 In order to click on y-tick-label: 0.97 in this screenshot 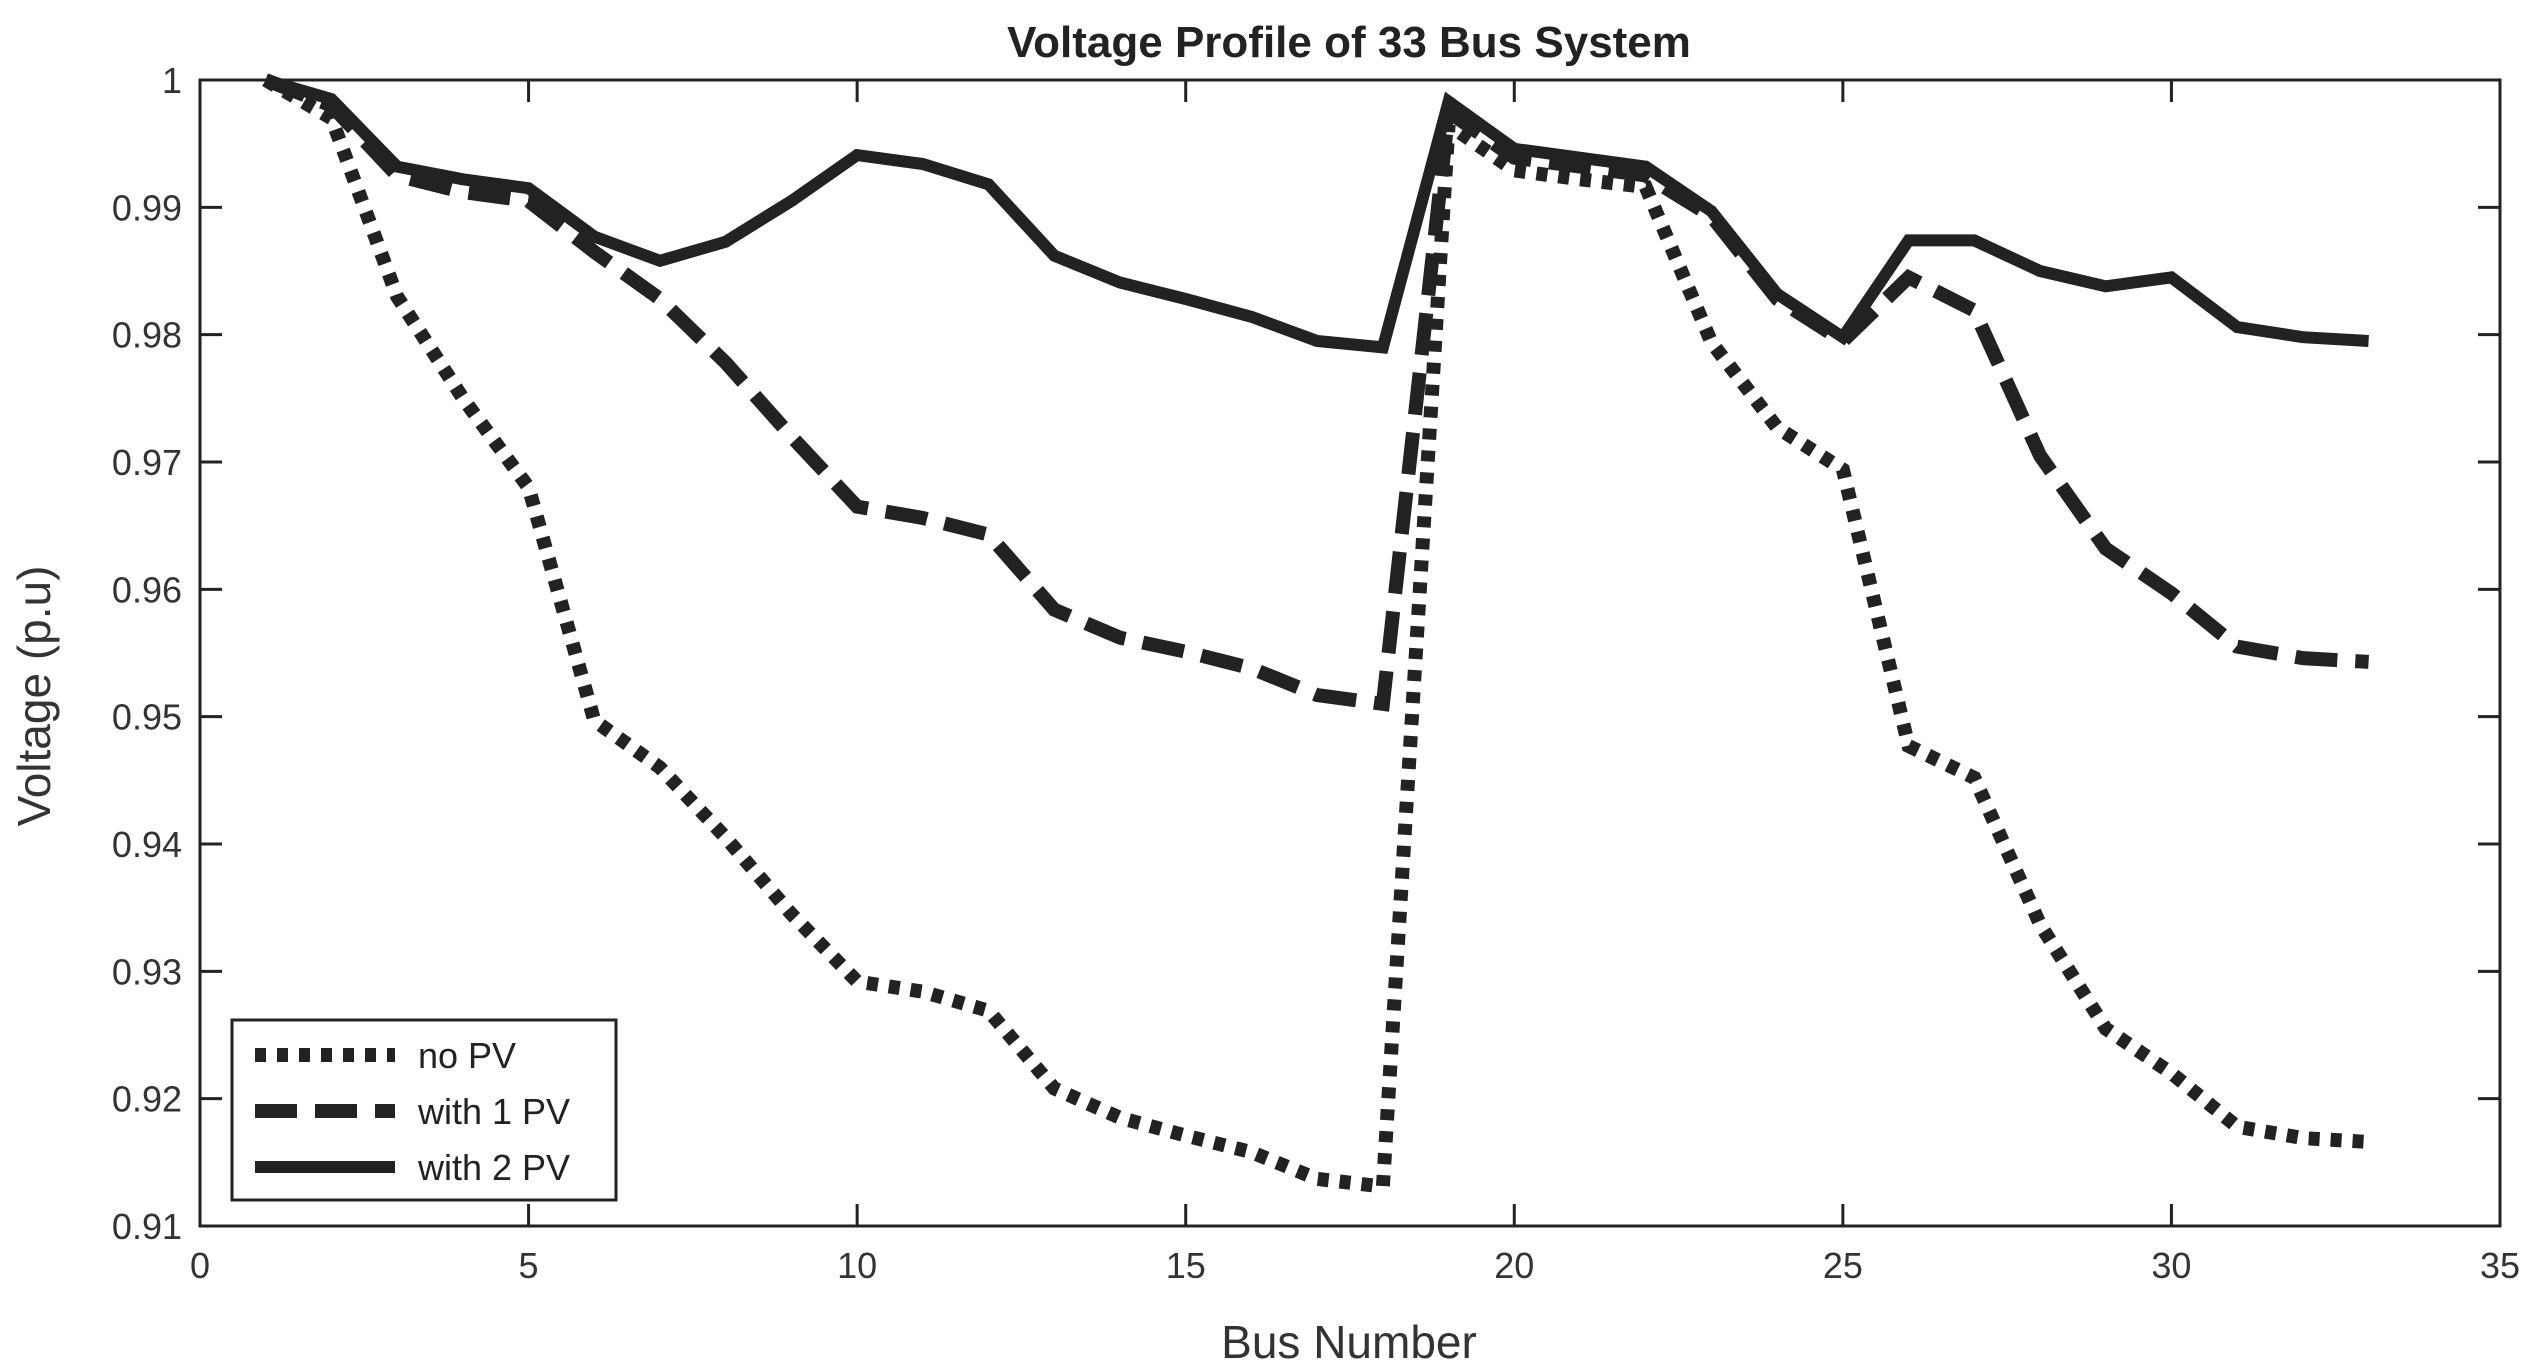, I will do `click(147, 462)`.